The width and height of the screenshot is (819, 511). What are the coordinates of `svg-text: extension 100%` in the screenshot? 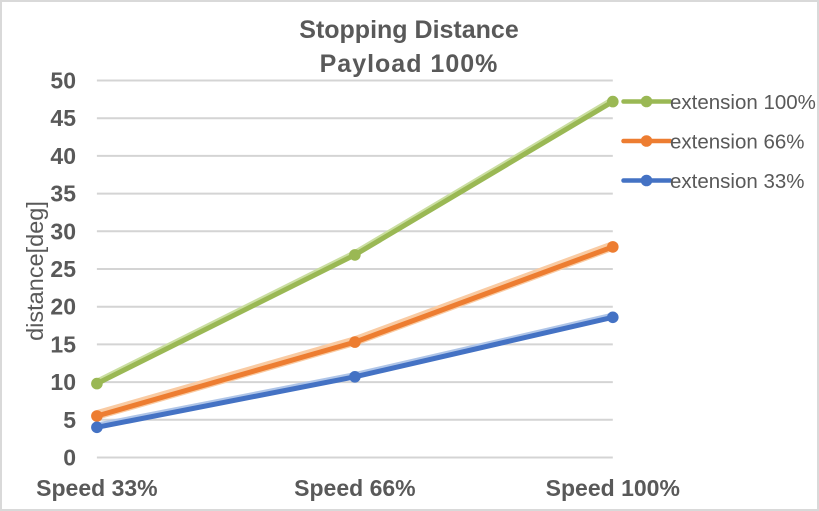 It's located at (743, 102).